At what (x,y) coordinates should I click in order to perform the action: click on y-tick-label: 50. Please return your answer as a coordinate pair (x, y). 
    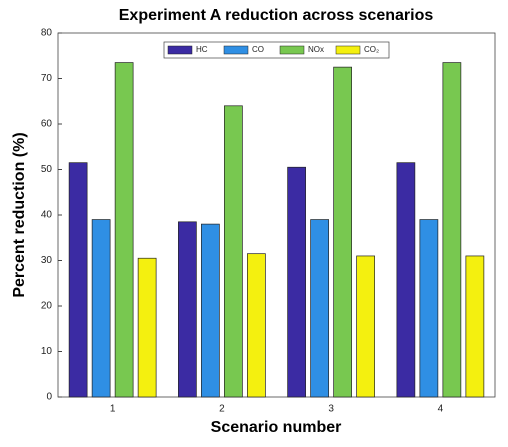
    Looking at the image, I should click on (47, 169).